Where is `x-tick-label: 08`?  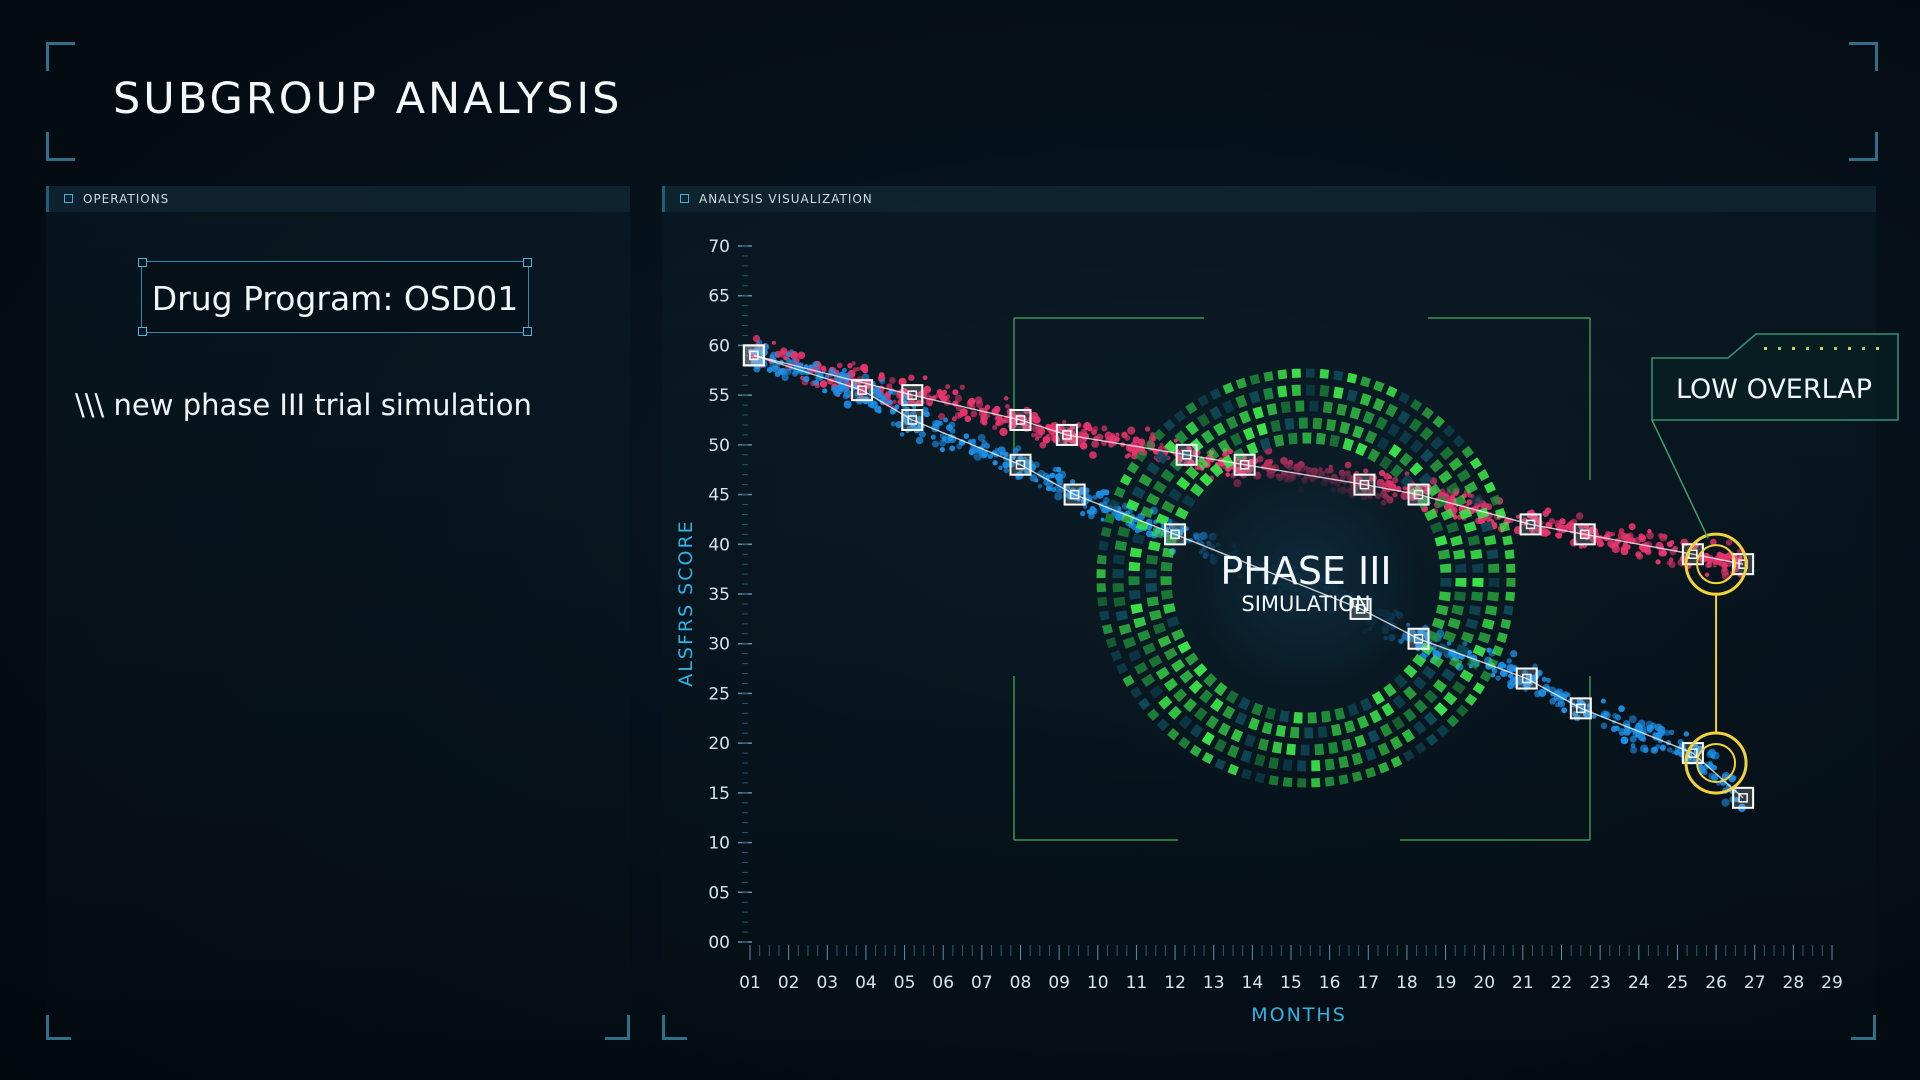 x-tick-label: 08 is located at coordinates (1021, 983).